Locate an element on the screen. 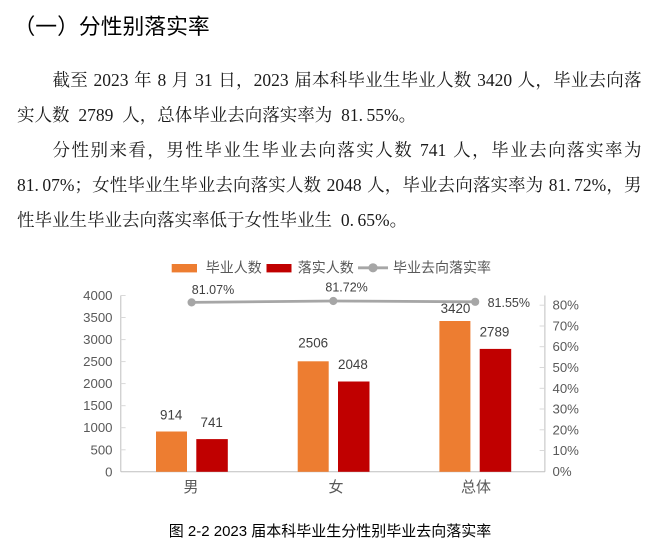 The image size is (656, 552). svg-text: 2506 is located at coordinates (313, 343).